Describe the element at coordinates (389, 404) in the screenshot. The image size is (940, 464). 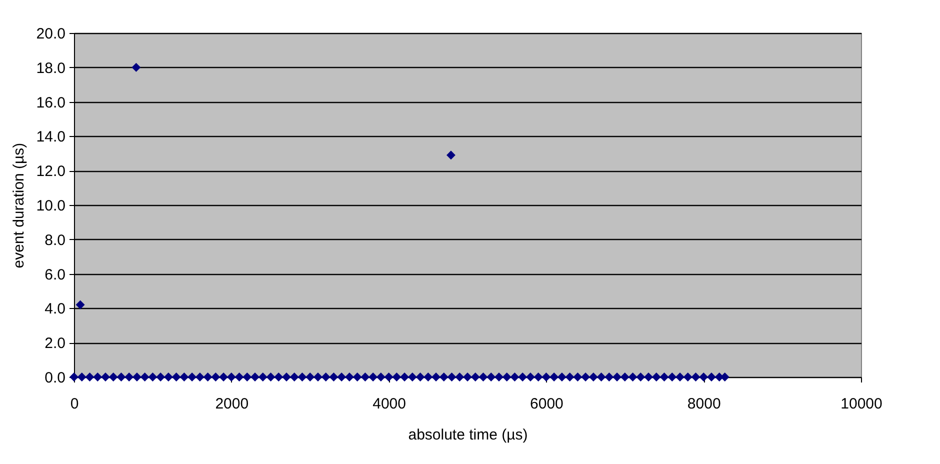
I see `x-tick-label: 4000` at that location.